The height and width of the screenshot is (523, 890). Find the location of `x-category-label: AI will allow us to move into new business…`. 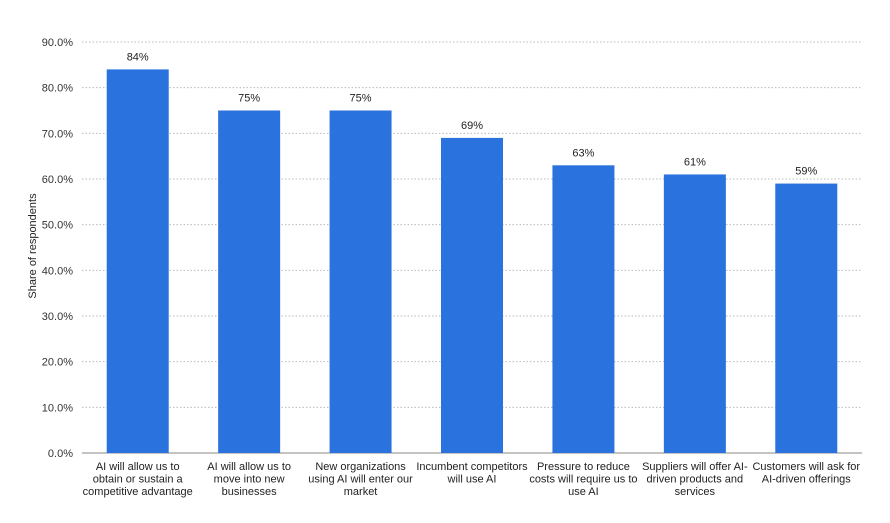

x-category-label: AI will allow us to move into new business… is located at coordinates (249, 479).